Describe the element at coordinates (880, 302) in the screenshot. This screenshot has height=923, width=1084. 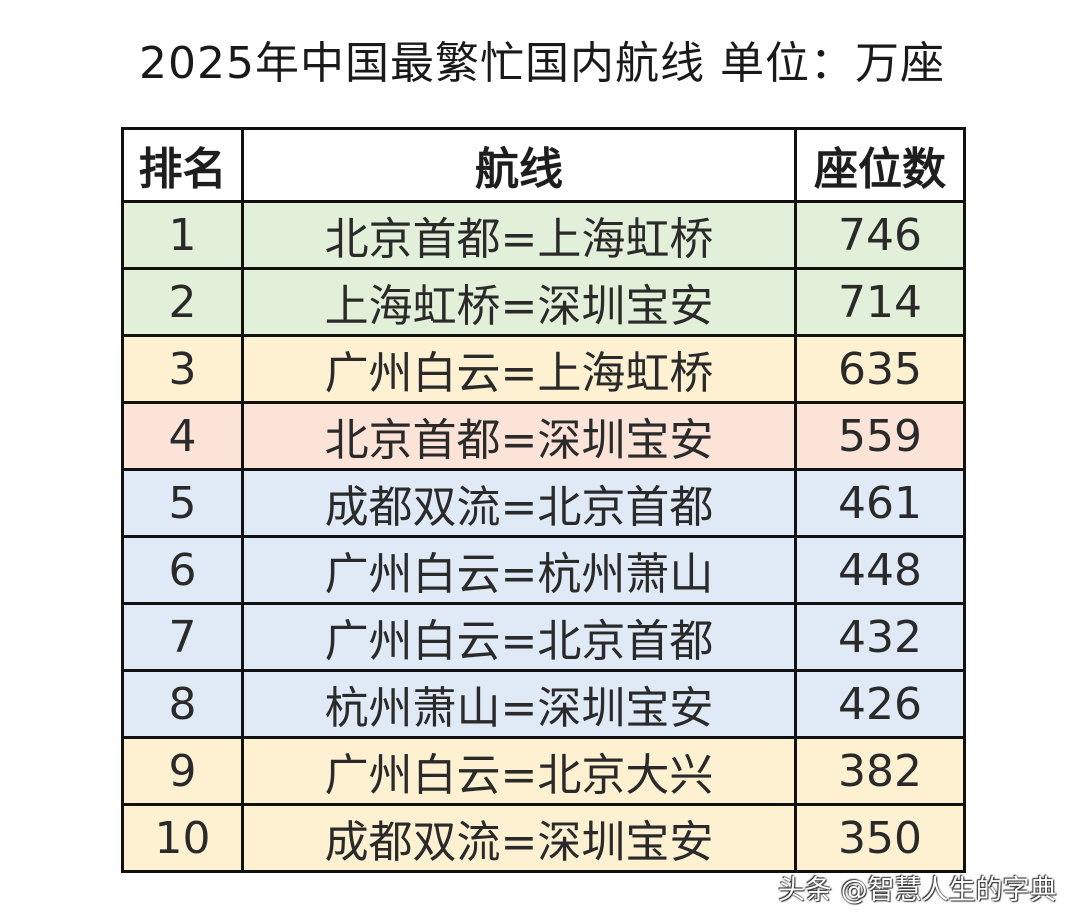
I see `cell-seats: 714` at that location.